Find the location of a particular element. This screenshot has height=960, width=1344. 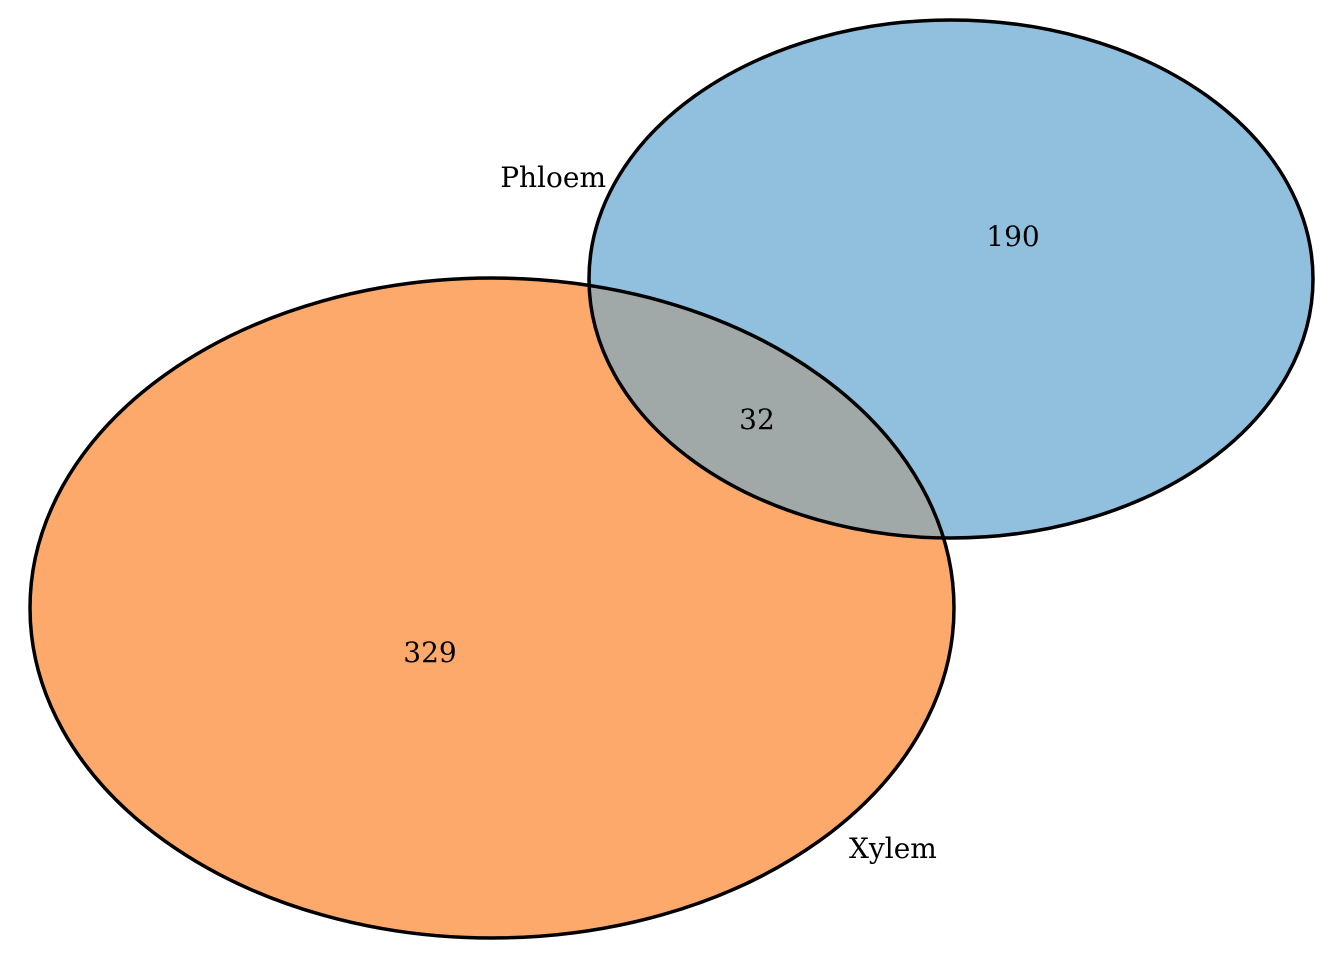

phloem-set-label: Phloem is located at coordinates (553, 177).